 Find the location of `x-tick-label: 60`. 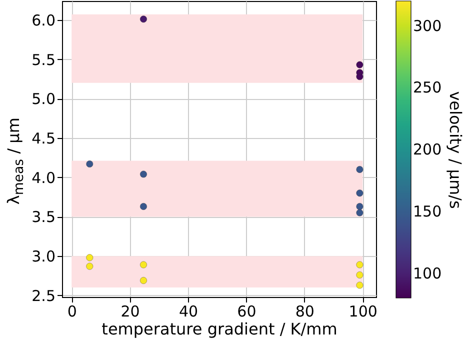

x-tick-label: 60 is located at coordinates (246, 311).